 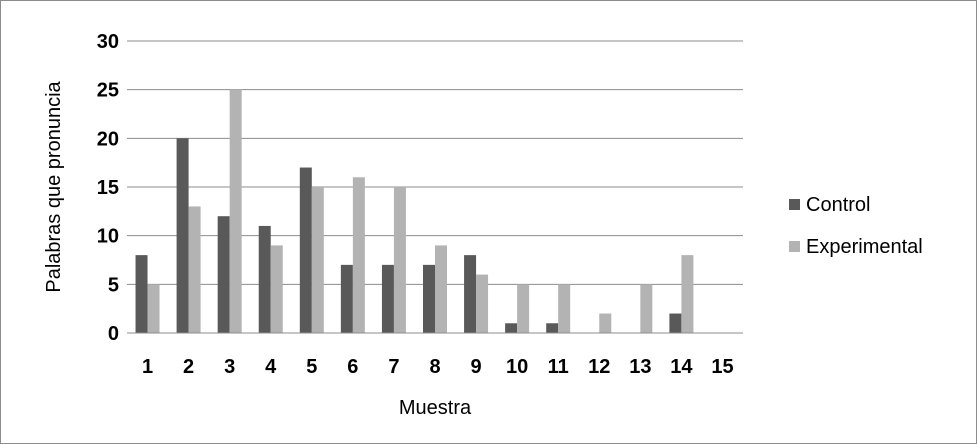 What do you see at coordinates (558, 367) in the screenshot?
I see `x-tick-label: 11` at bounding box center [558, 367].